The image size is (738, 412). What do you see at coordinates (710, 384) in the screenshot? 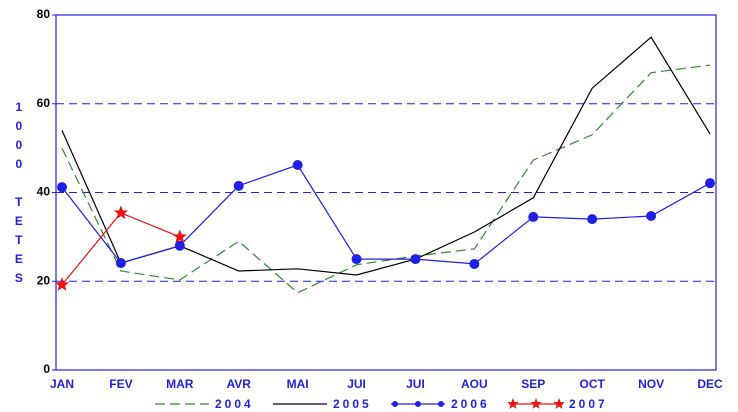
I see `x-tick-label: DEC` at bounding box center [710, 384].